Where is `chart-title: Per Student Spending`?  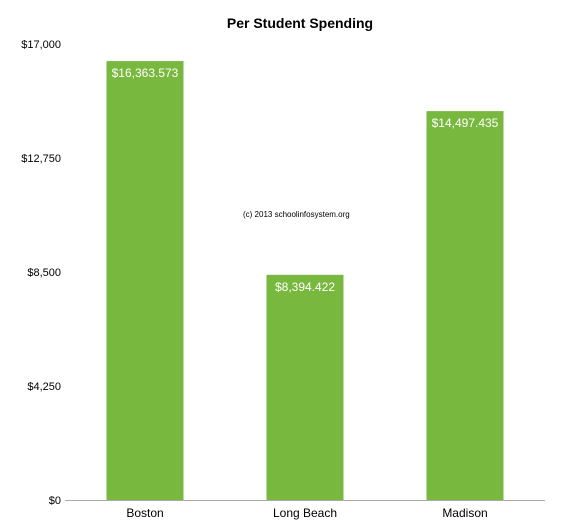
chart-title: Per Student Spending is located at coordinates (300, 23).